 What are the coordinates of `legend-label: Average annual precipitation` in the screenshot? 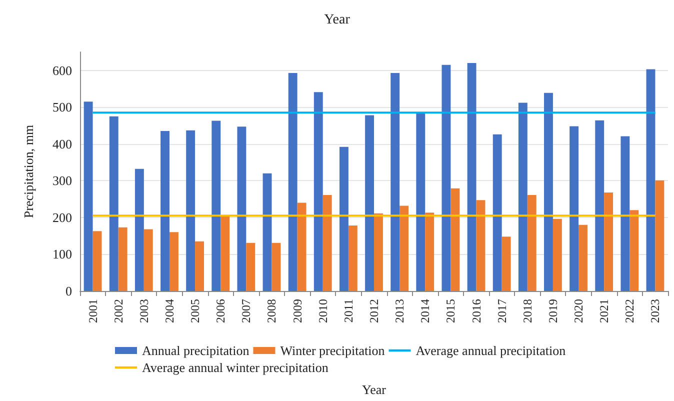 It's located at (491, 350).